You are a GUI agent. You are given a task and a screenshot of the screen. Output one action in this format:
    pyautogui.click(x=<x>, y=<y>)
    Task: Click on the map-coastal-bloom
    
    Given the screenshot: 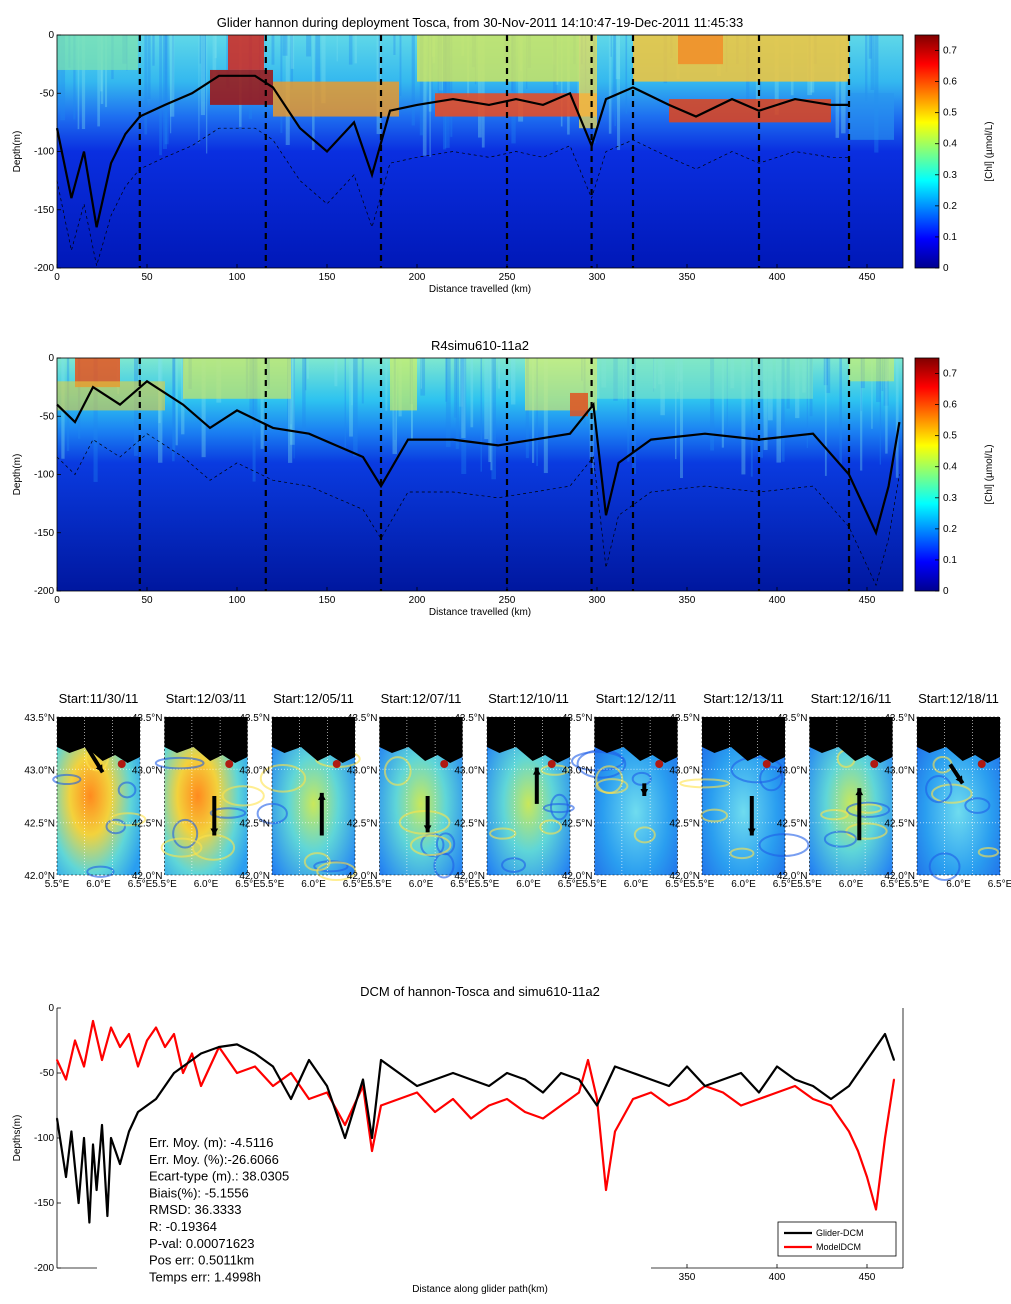 What is the action you would take?
    pyautogui.click(x=659, y=764)
    